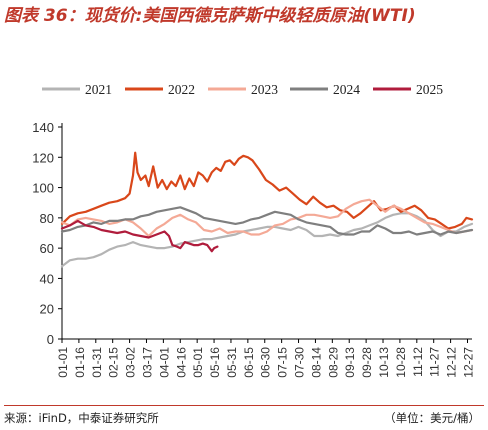  Describe the element at coordinates (47, 278) in the screenshot. I see `y-tick-label: 40` at that location.